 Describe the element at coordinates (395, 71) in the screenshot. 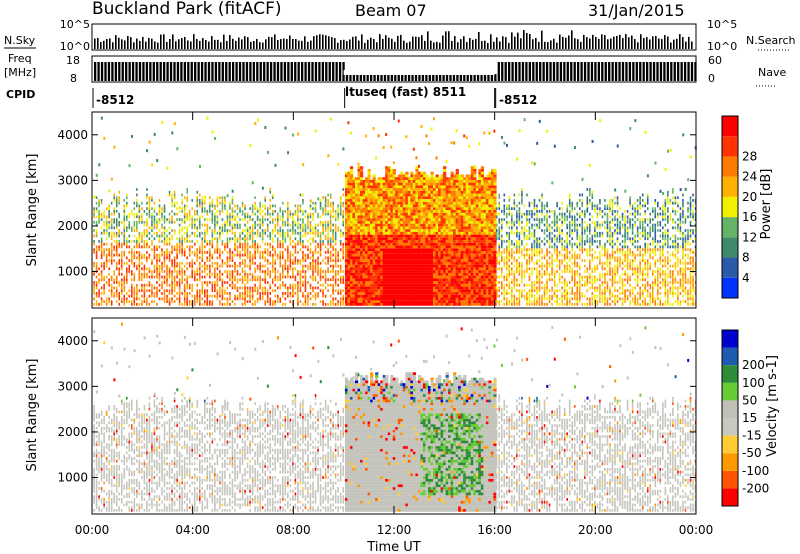

I see `freq-strip` at that location.